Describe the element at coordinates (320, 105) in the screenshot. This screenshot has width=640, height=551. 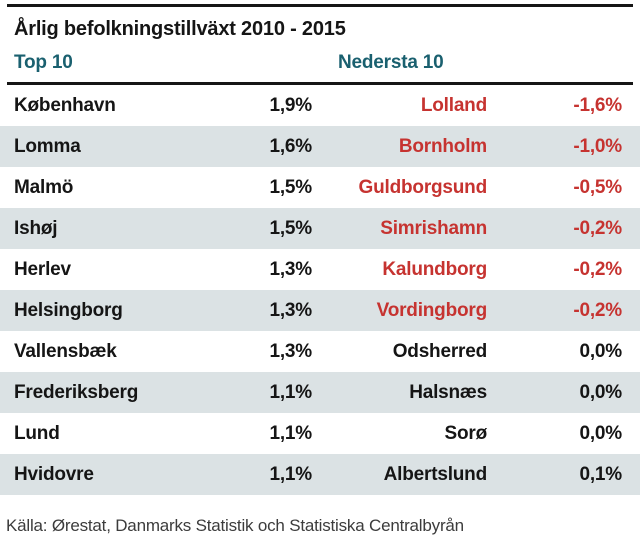
I see `table-row: København 1,9% Lolland -1,6%` at that location.